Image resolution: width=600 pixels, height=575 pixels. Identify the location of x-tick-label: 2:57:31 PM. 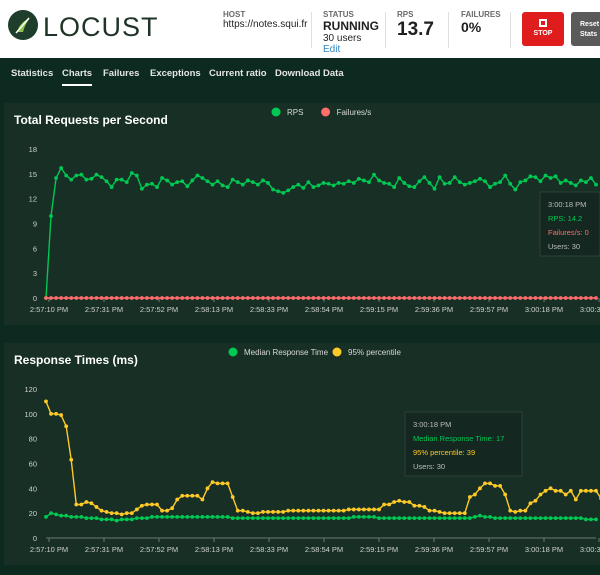
(104, 549).